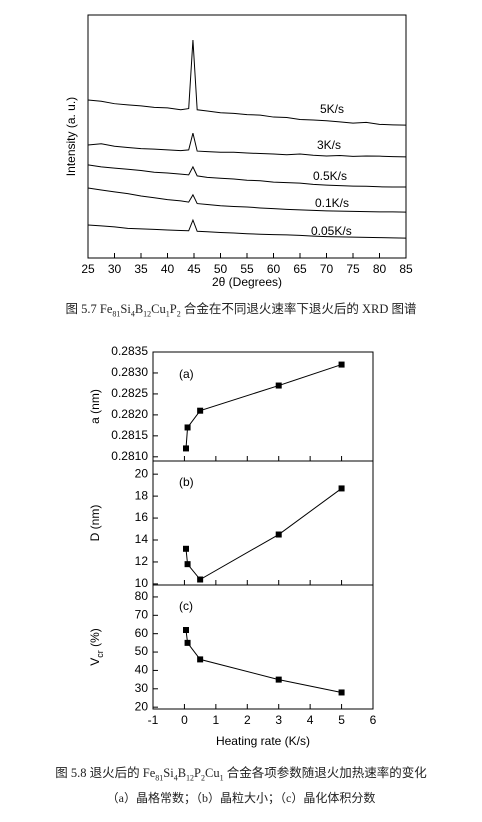 The height and width of the screenshot is (822, 482). Describe the element at coordinates (100, 654) in the screenshot. I see `y-axis-label-part: cr` at that location.